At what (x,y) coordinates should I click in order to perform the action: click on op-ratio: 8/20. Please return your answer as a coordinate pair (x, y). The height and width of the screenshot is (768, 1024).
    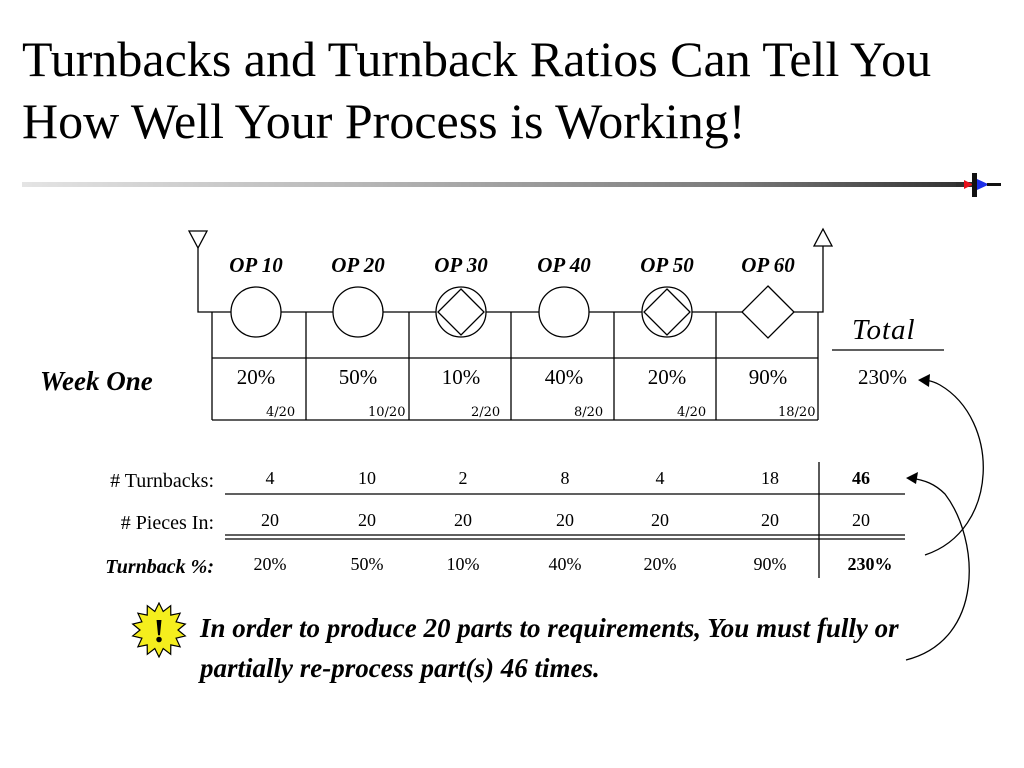
    Looking at the image, I should click on (589, 412).